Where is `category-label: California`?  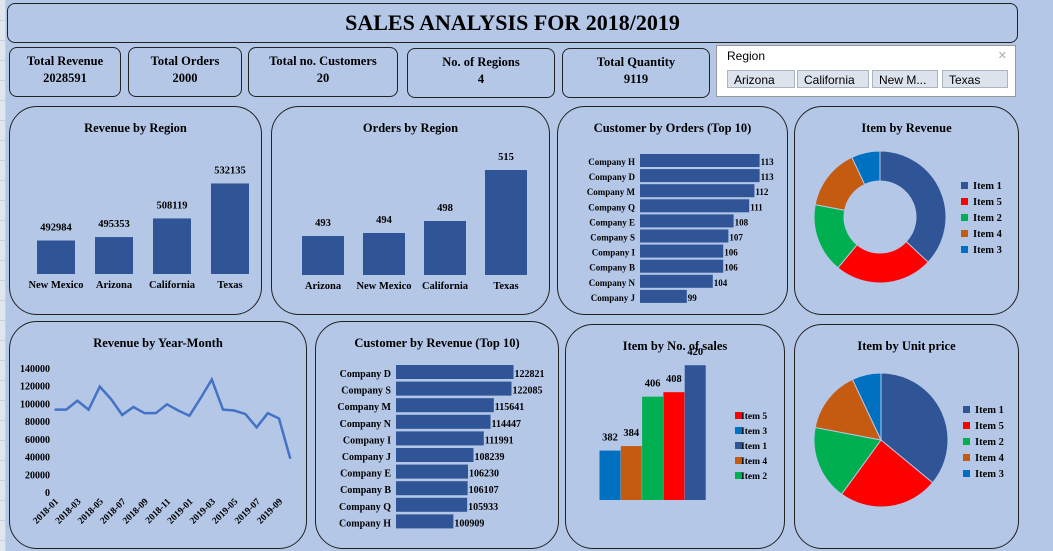 category-label: California is located at coordinates (445, 286).